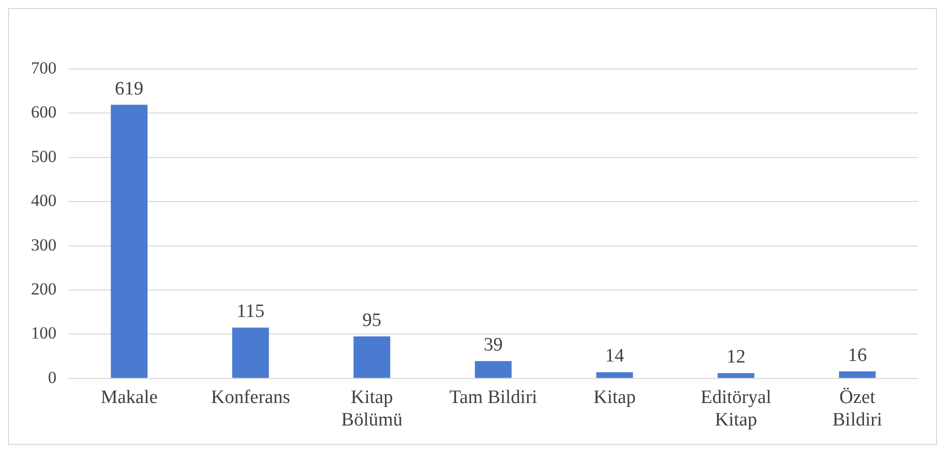 The image size is (945, 453). I want to click on y-tick-label: 0, so click(52, 377).